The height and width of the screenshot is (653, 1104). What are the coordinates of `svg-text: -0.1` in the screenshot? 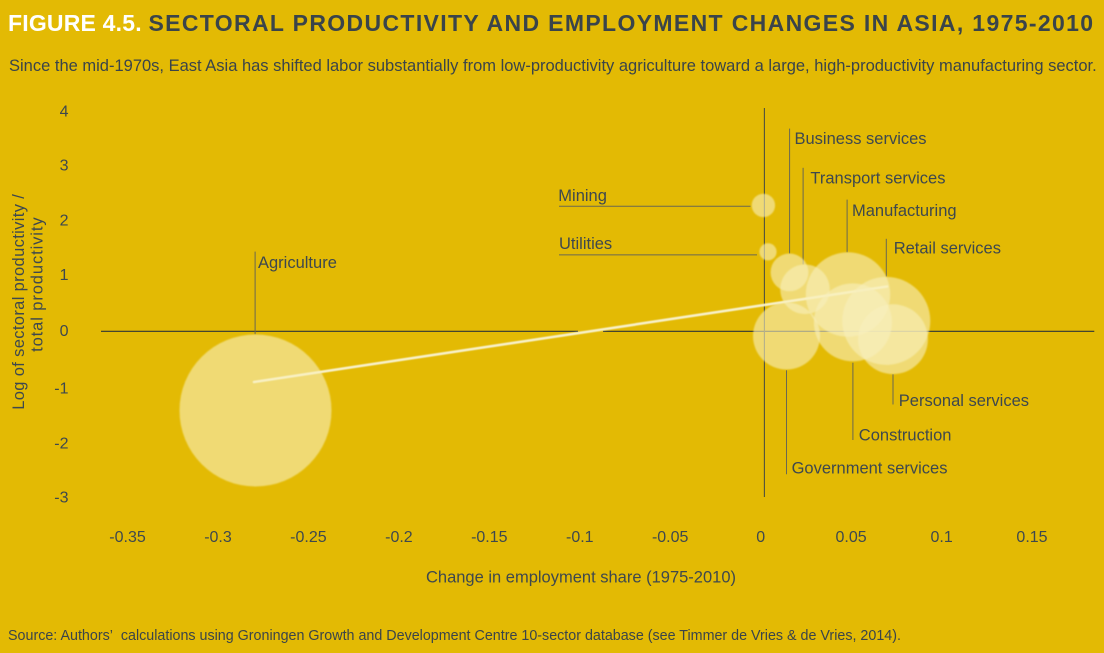 It's located at (580, 537).